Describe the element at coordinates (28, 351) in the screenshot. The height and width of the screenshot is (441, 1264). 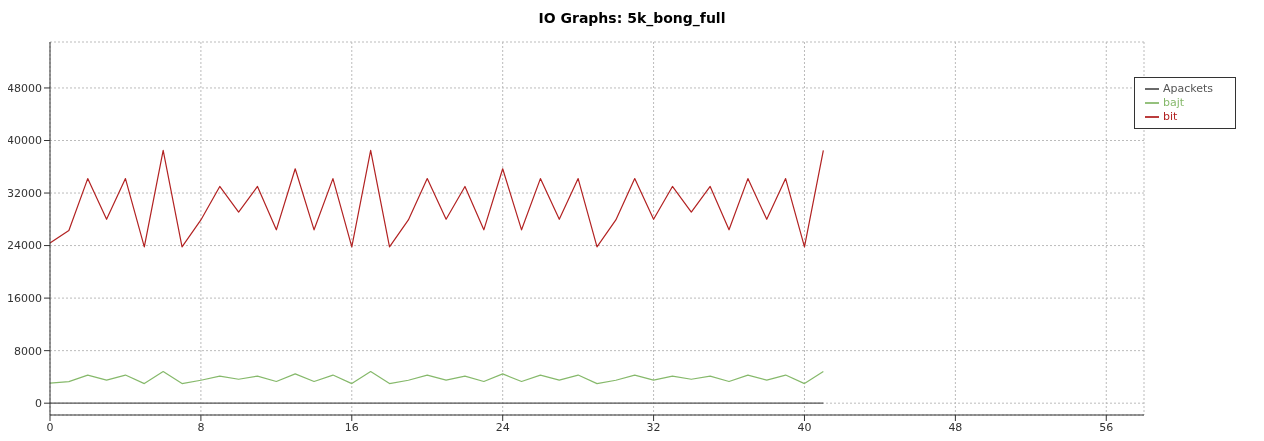
I see `y-tick-label: 8000` at that location.